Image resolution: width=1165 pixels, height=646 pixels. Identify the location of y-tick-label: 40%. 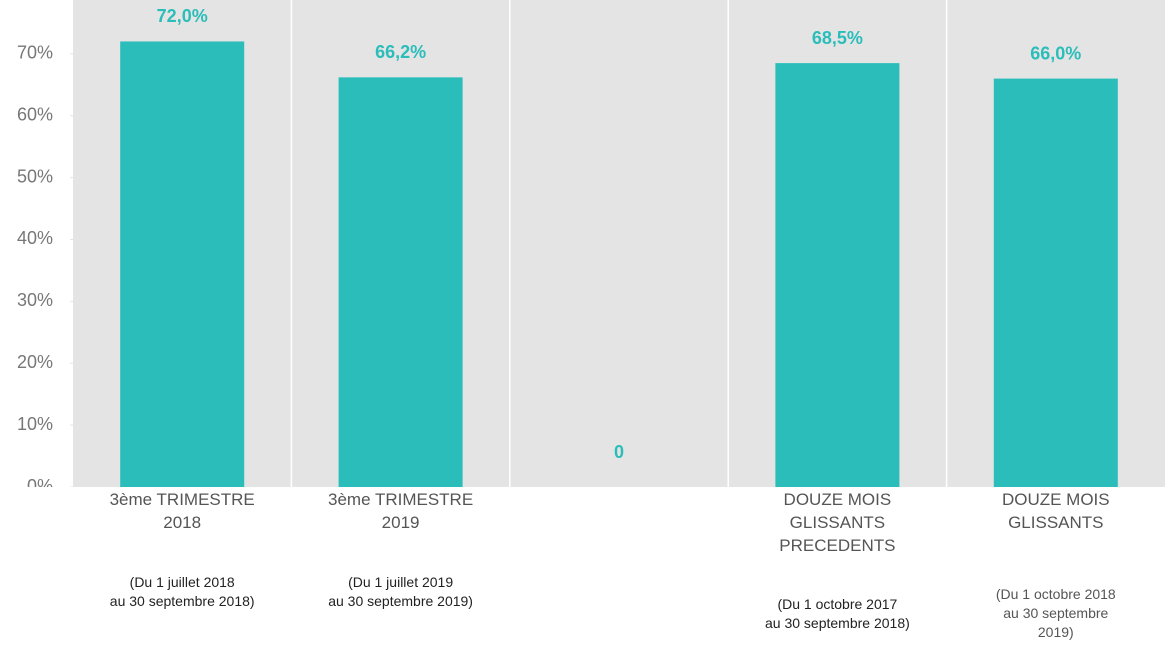
(35, 238).